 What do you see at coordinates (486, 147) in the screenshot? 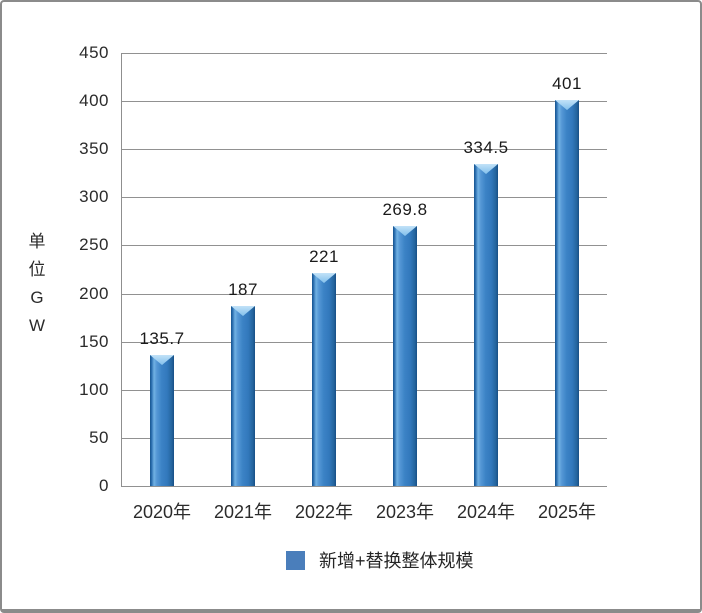
I see `data-label: 334.5` at bounding box center [486, 147].